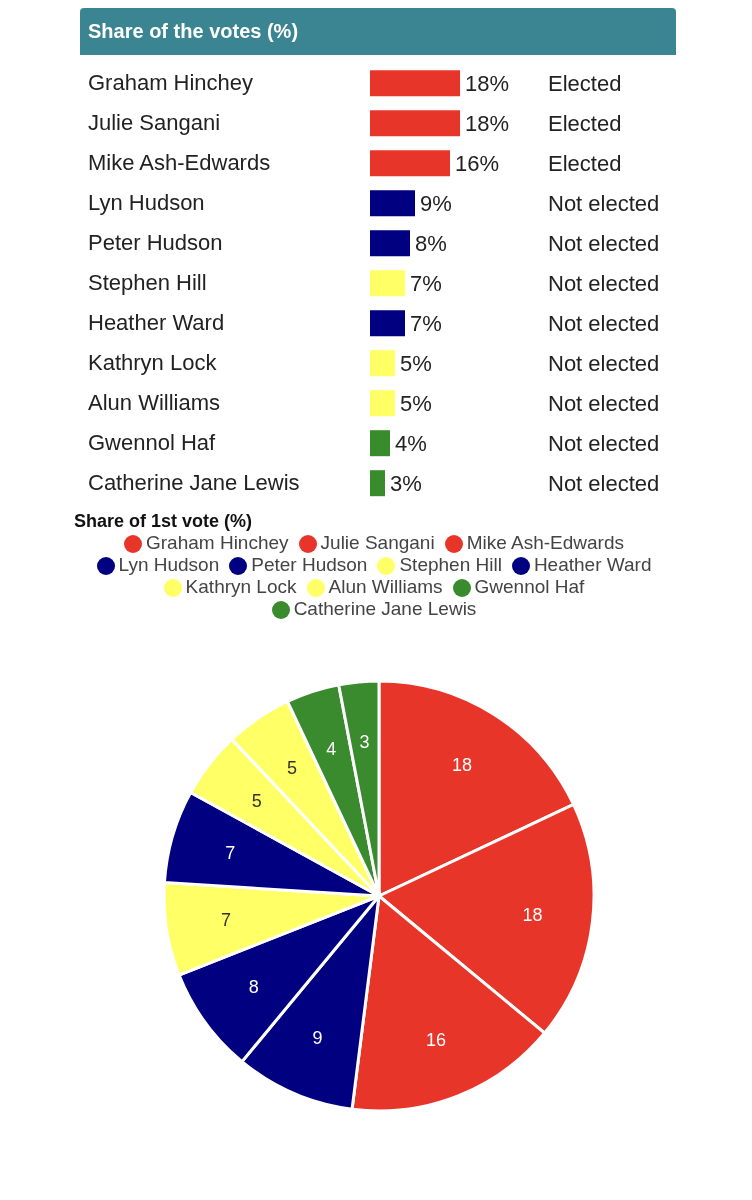  What do you see at coordinates (377, 542) in the screenshot?
I see `legend-label: Julie Sangani` at bounding box center [377, 542].